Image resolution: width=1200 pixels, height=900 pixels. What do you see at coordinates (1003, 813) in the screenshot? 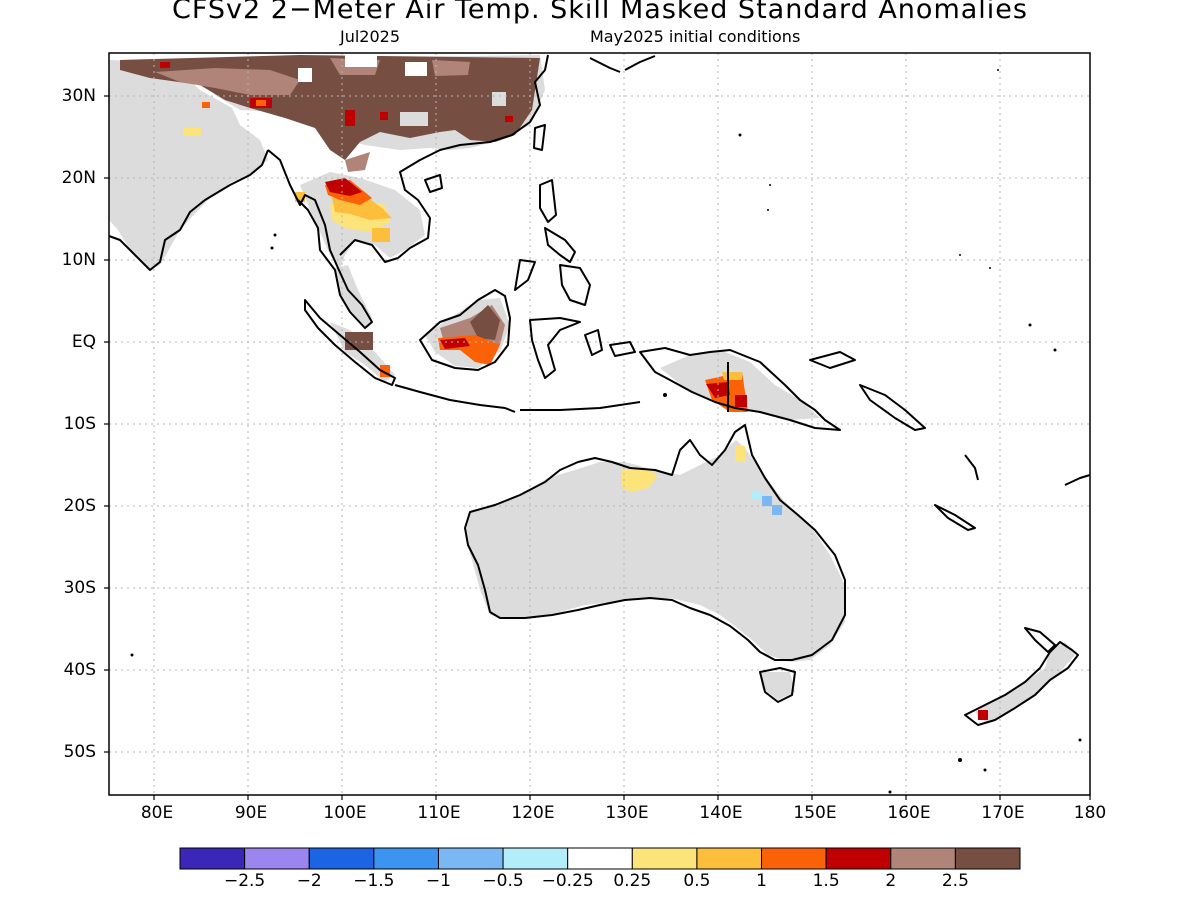
I see `lon-label: 170E` at bounding box center [1003, 813].